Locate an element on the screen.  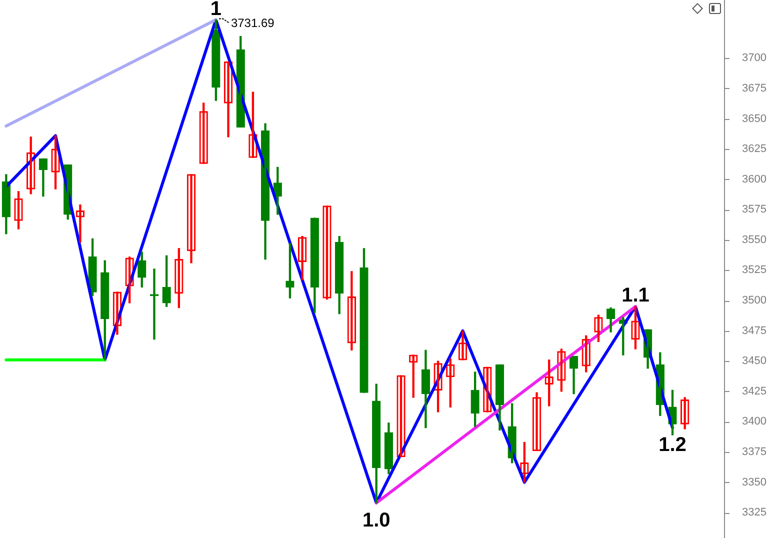
y-tick-label: 3325 is located at coordinates (754, 512).